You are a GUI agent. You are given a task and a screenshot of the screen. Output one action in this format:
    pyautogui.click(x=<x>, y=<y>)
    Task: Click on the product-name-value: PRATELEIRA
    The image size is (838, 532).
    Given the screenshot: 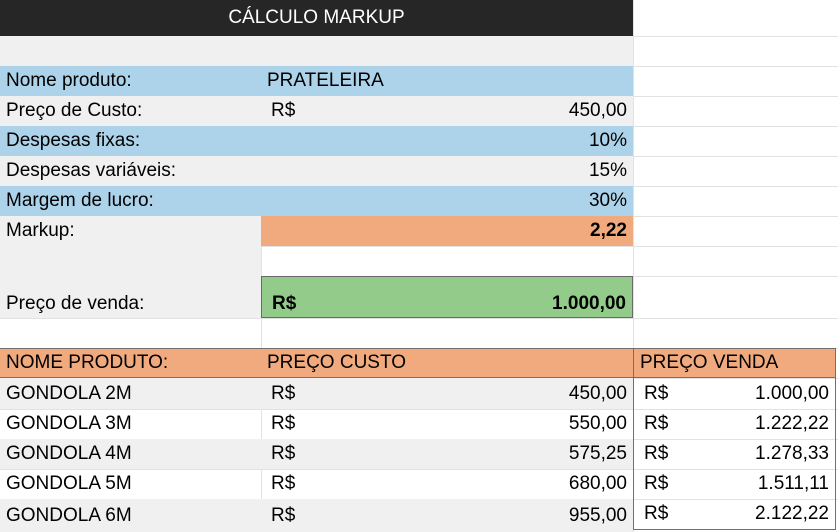 What is the action you would take?
    pyautogui.click(x=447, y=81)
    